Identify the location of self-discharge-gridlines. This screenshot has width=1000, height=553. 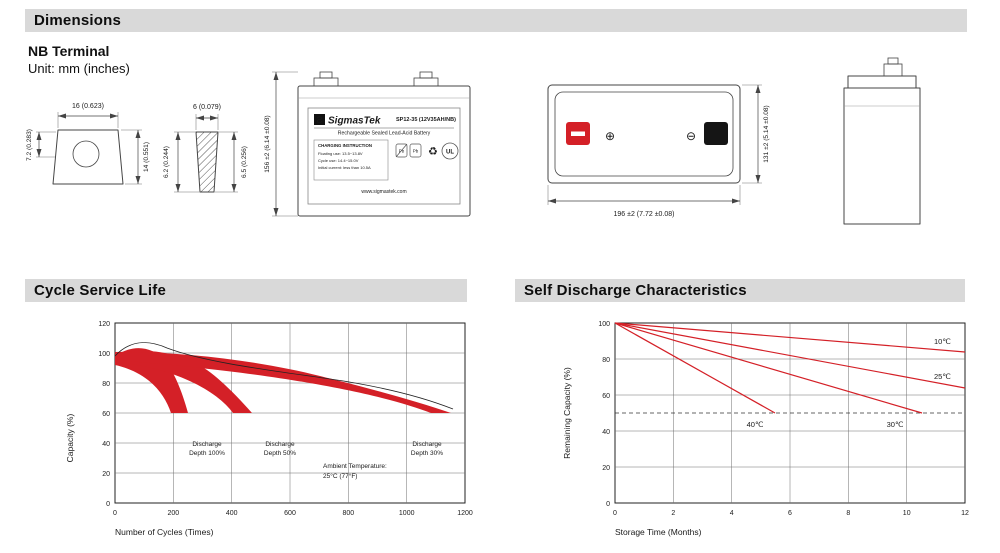
(790, 413).